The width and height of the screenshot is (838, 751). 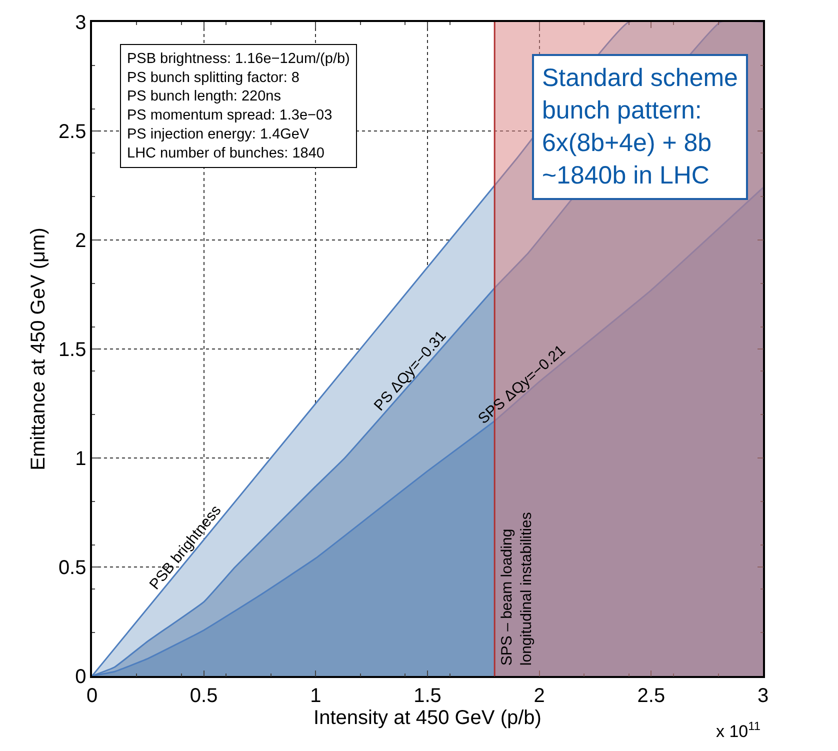 I want to click on y-tick-label: 2.5, so click(x=72, y=132).